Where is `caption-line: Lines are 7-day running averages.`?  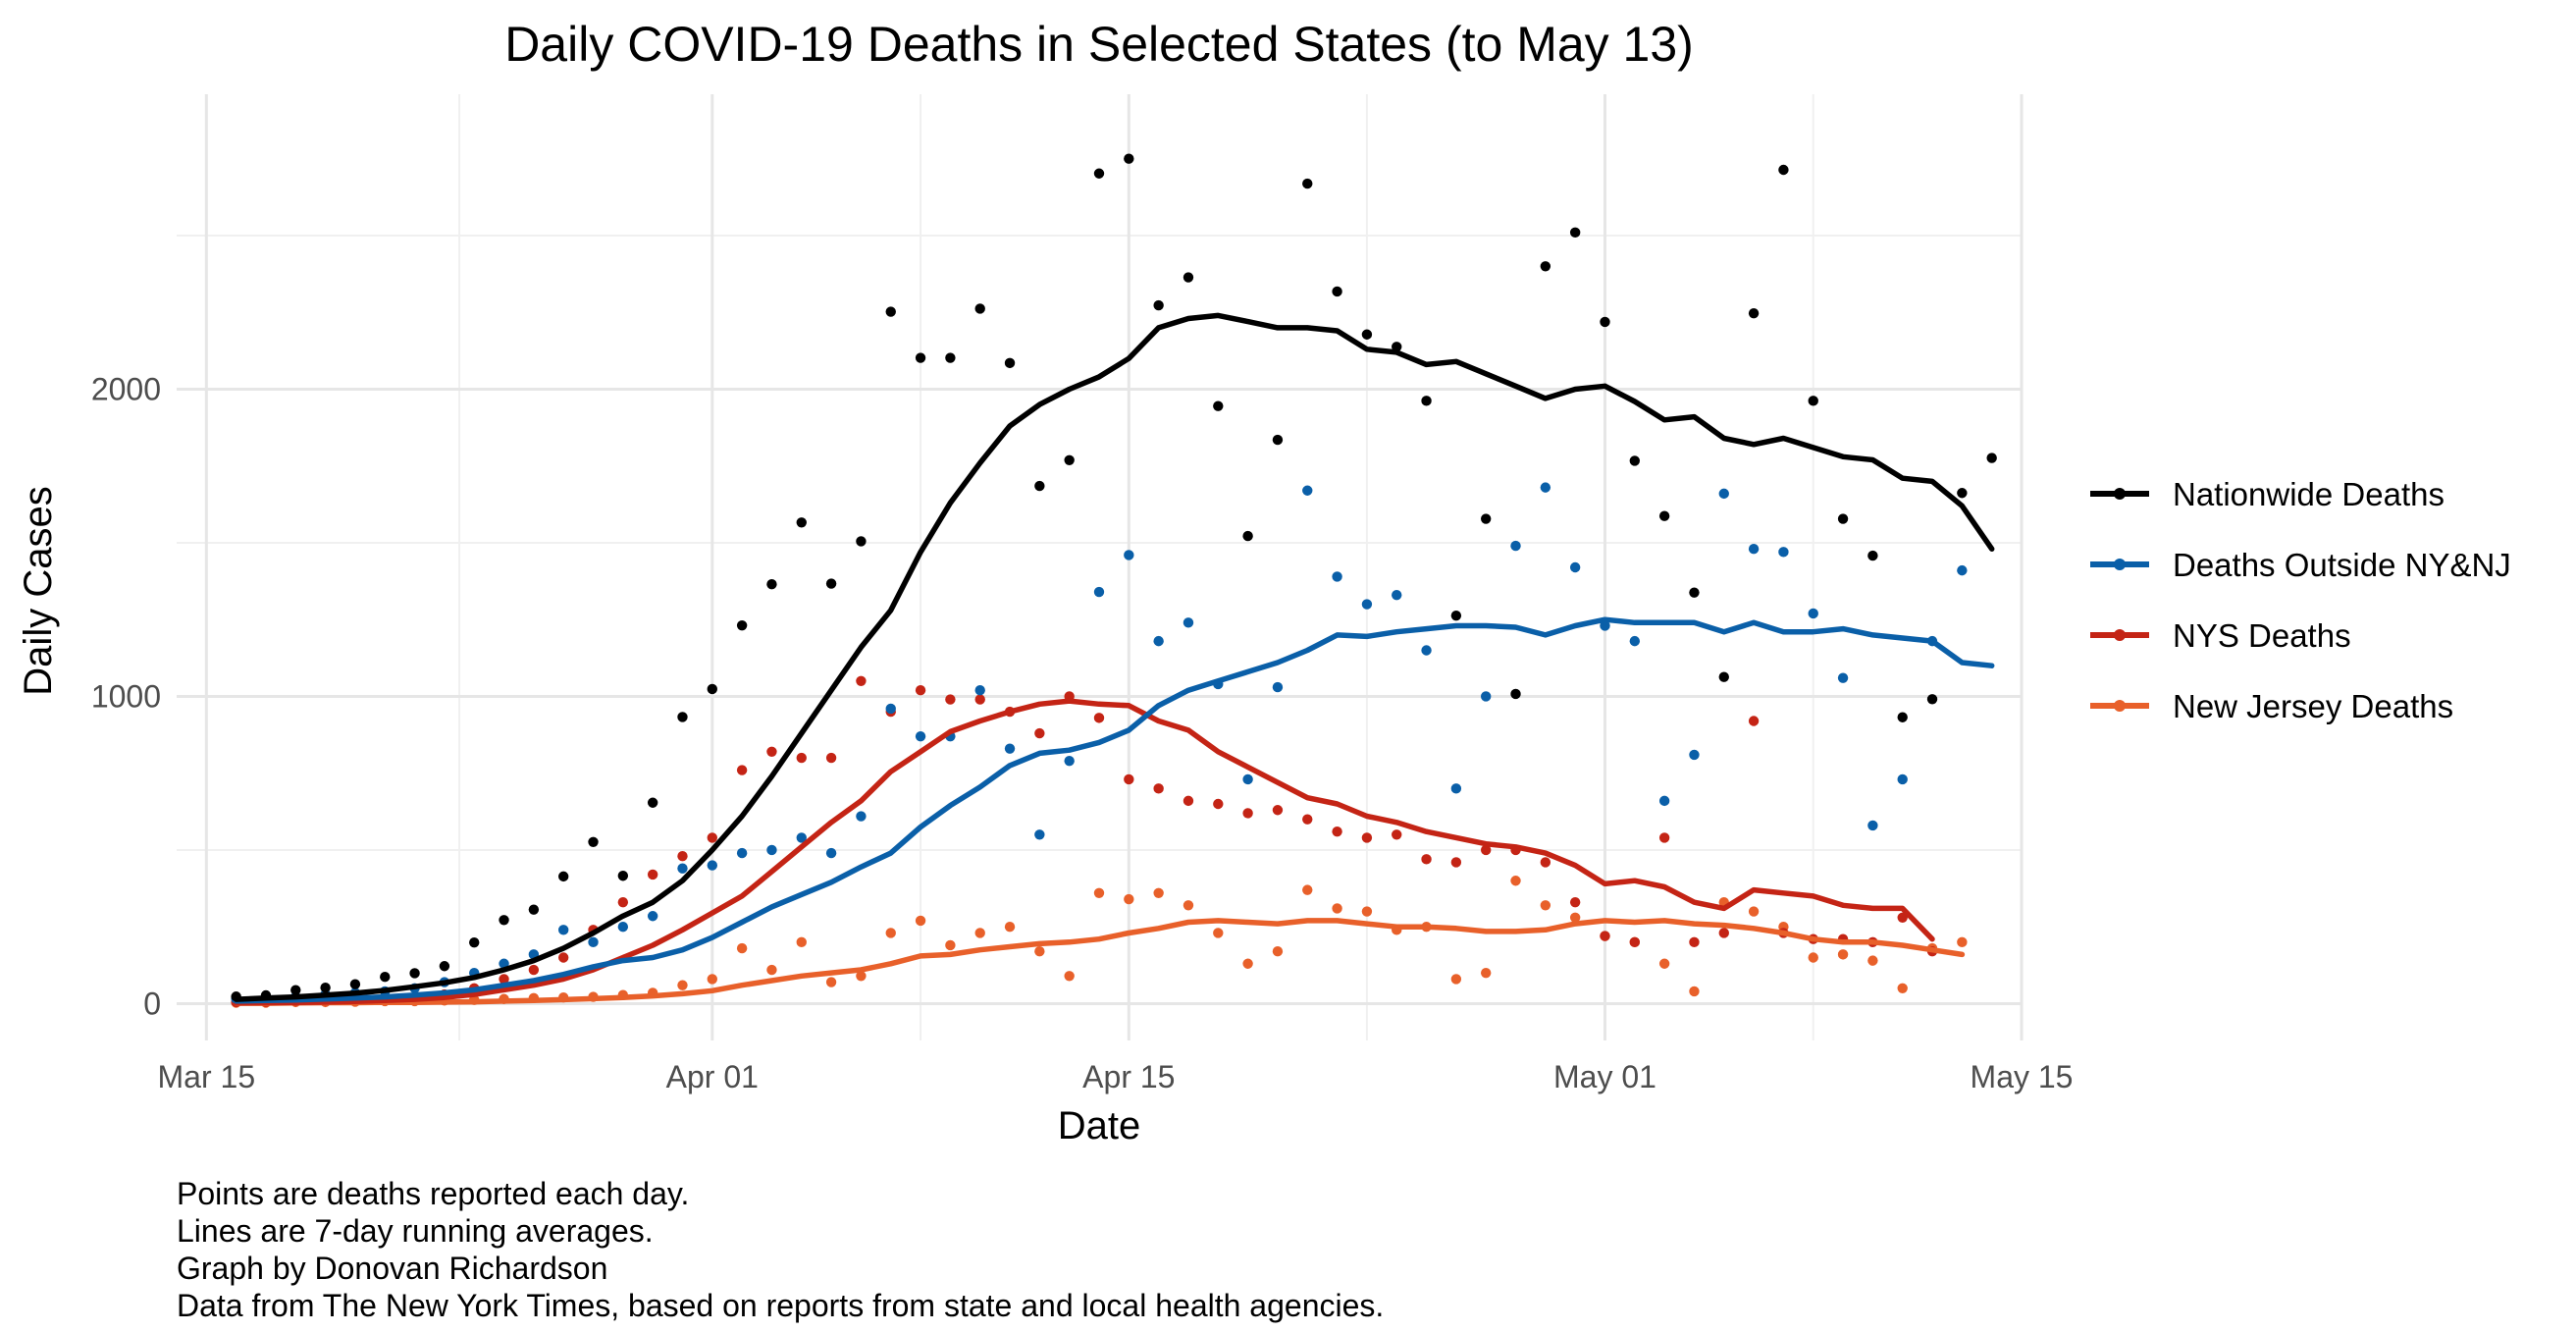
caption-line: Lines are 7-day running averages. is located at coordinates (415, 1231).